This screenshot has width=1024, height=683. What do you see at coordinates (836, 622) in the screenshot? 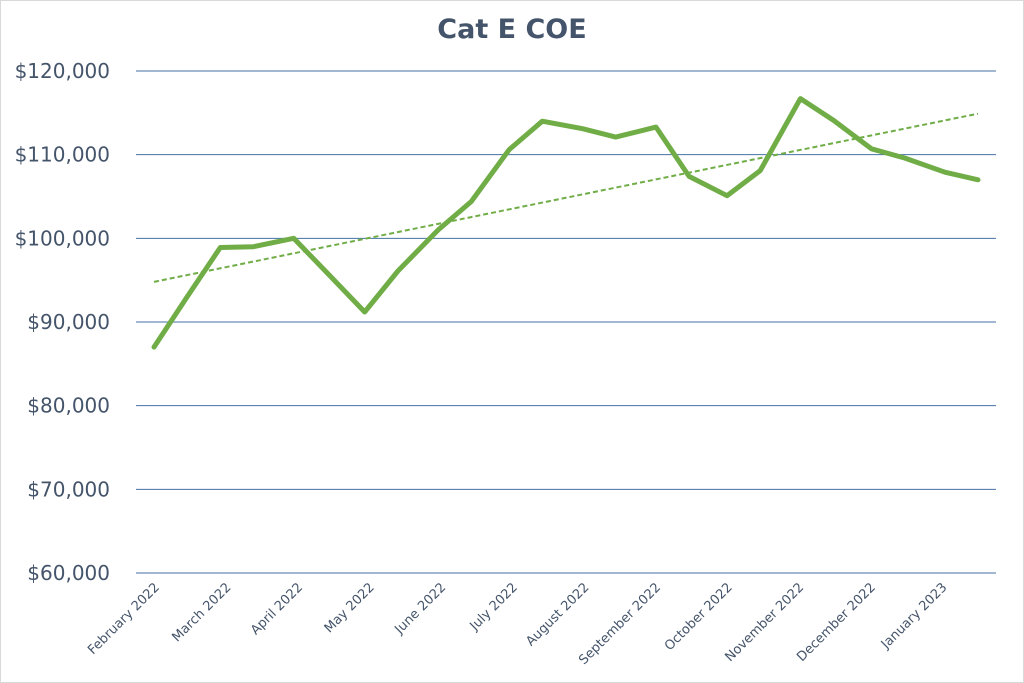
I see `x-tick-label: December 2022` at bounding box center [836, 622].